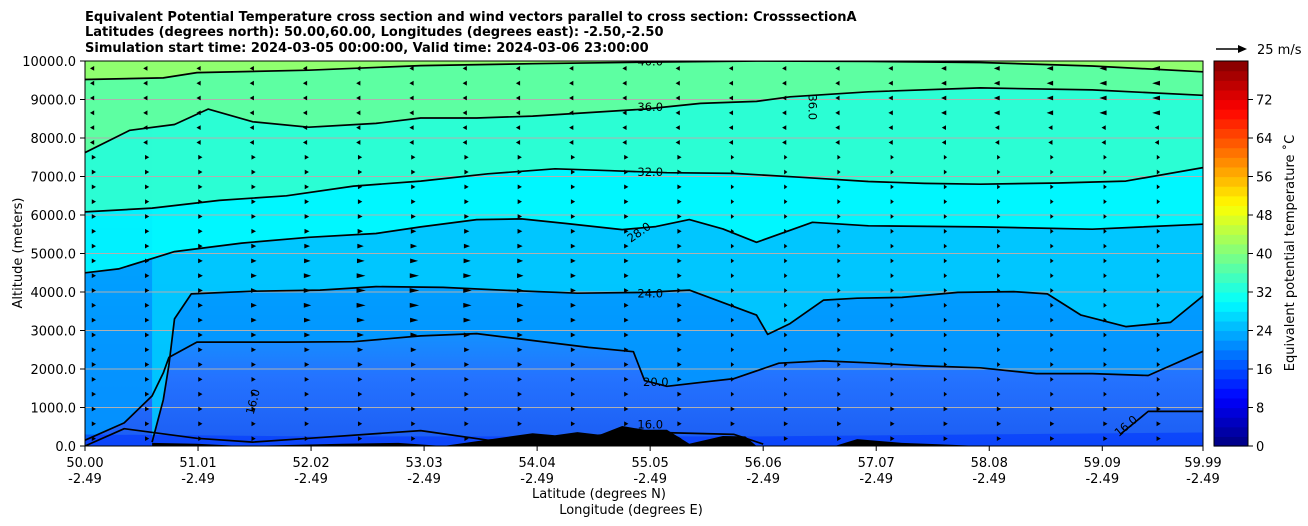 The height and width of the screenshot is (526, 1308). I want to click on y-tick-label: 8000.0, so click(54, 139).